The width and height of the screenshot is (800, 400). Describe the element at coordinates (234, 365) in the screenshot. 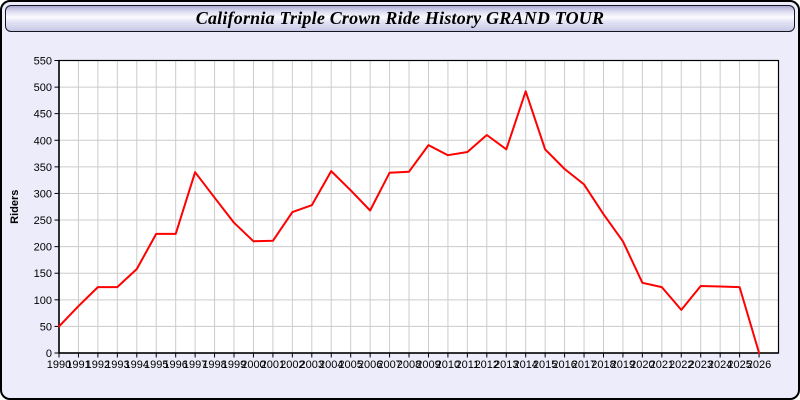

I see `x-tick-label: 1999` at that location.